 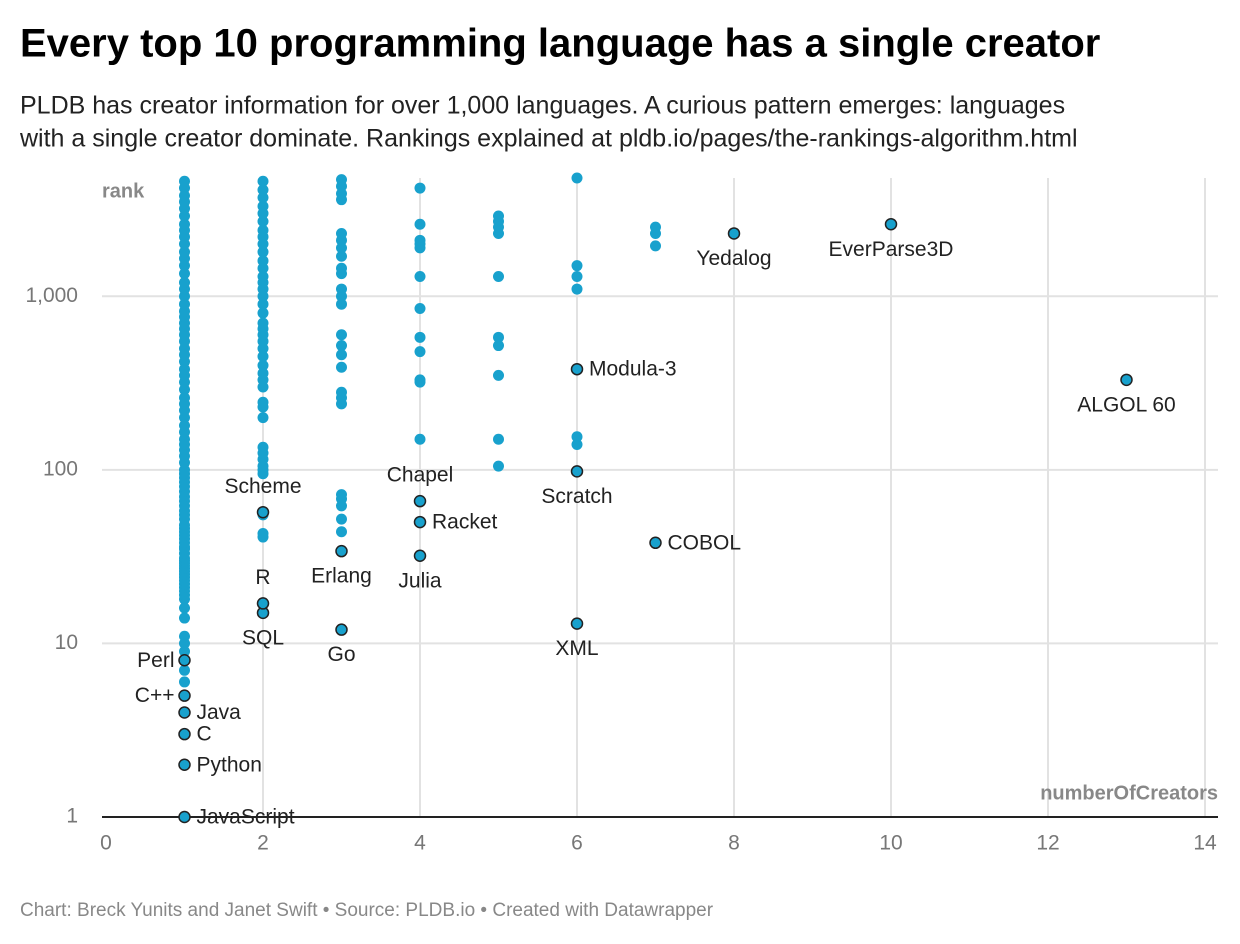 What do you see at coordinates (577, 843) in the screenshot?
I see `x-tick-label: 6` at bounding box center [577, 843].